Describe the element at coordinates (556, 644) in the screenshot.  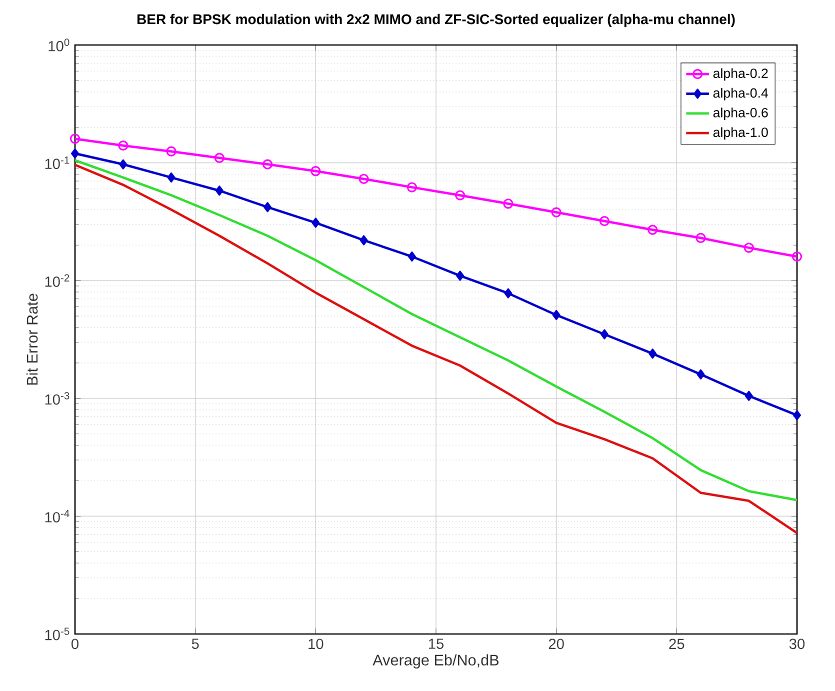
I see `x-tick-label: 20` at that location.